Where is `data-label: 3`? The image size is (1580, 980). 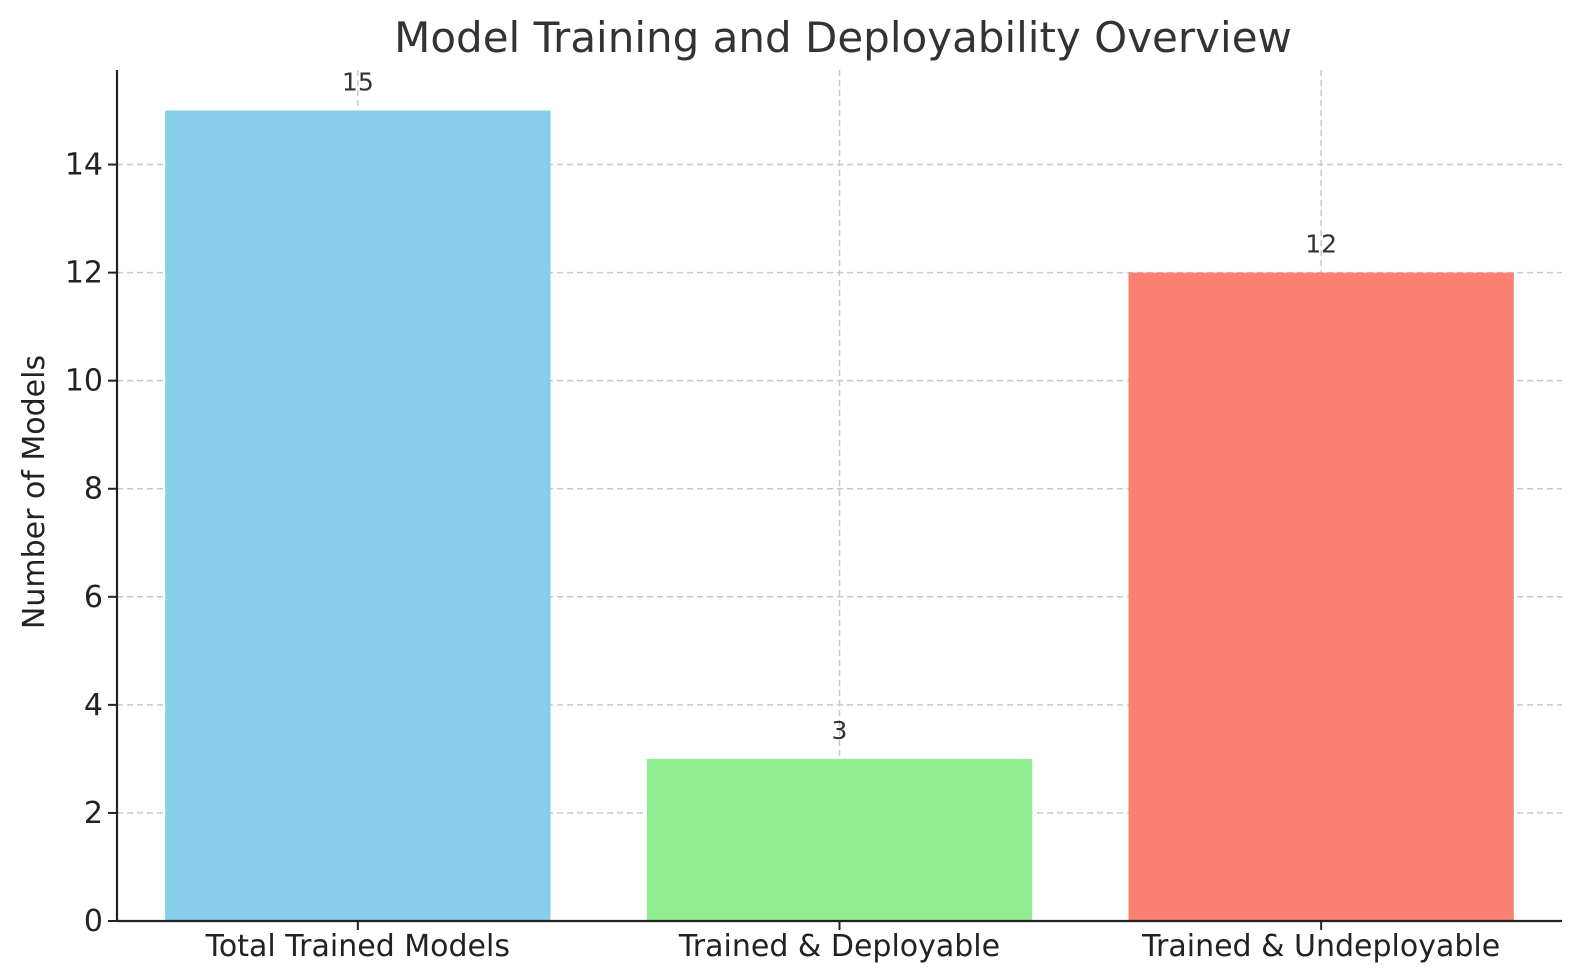 data-label: 3 is located at coordinates (840, 730).